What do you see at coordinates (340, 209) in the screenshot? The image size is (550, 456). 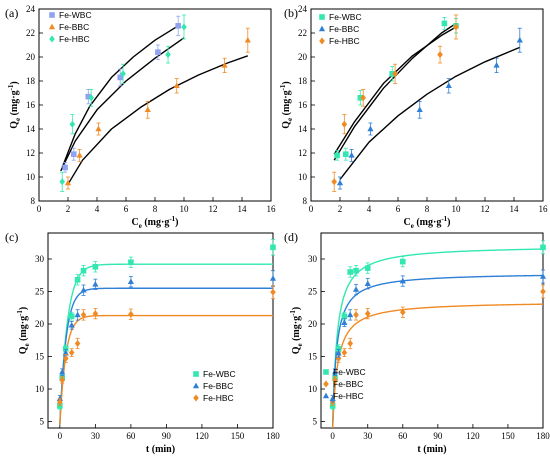 I see `x-tick-label: 2` at bounding box center [340, 209].